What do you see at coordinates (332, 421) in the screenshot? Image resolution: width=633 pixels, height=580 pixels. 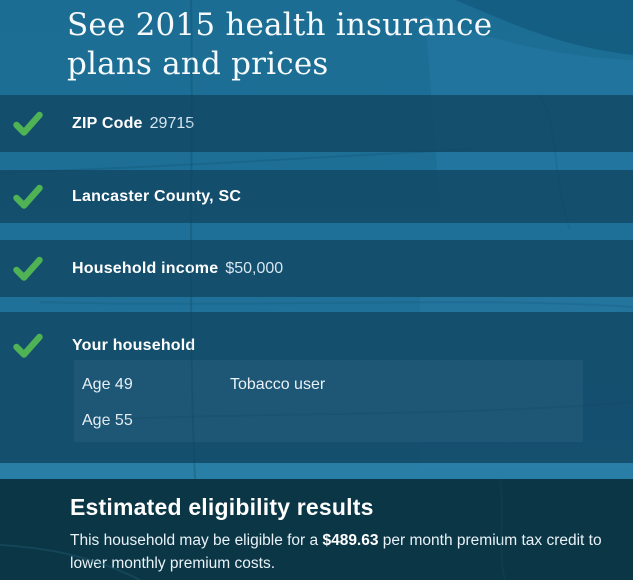 I see `household-member-row: Age 55` at bounding box center [332, 421].